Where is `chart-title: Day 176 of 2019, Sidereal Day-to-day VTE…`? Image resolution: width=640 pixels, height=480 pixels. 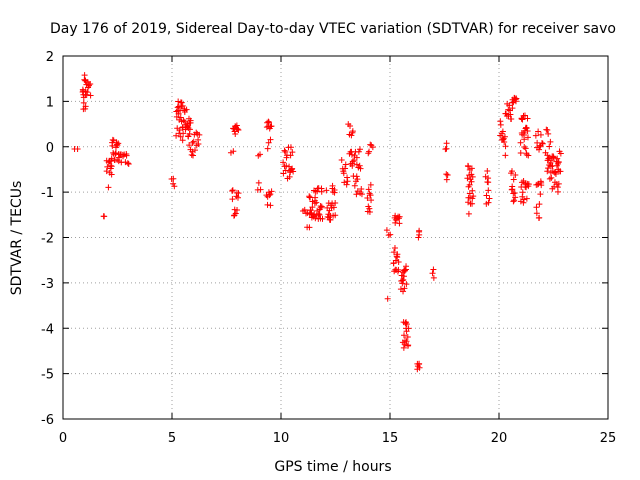 chart-title: Day 176 of 2019, Sidereal Day-to-day VTE… is located at coordinates (333, 29).